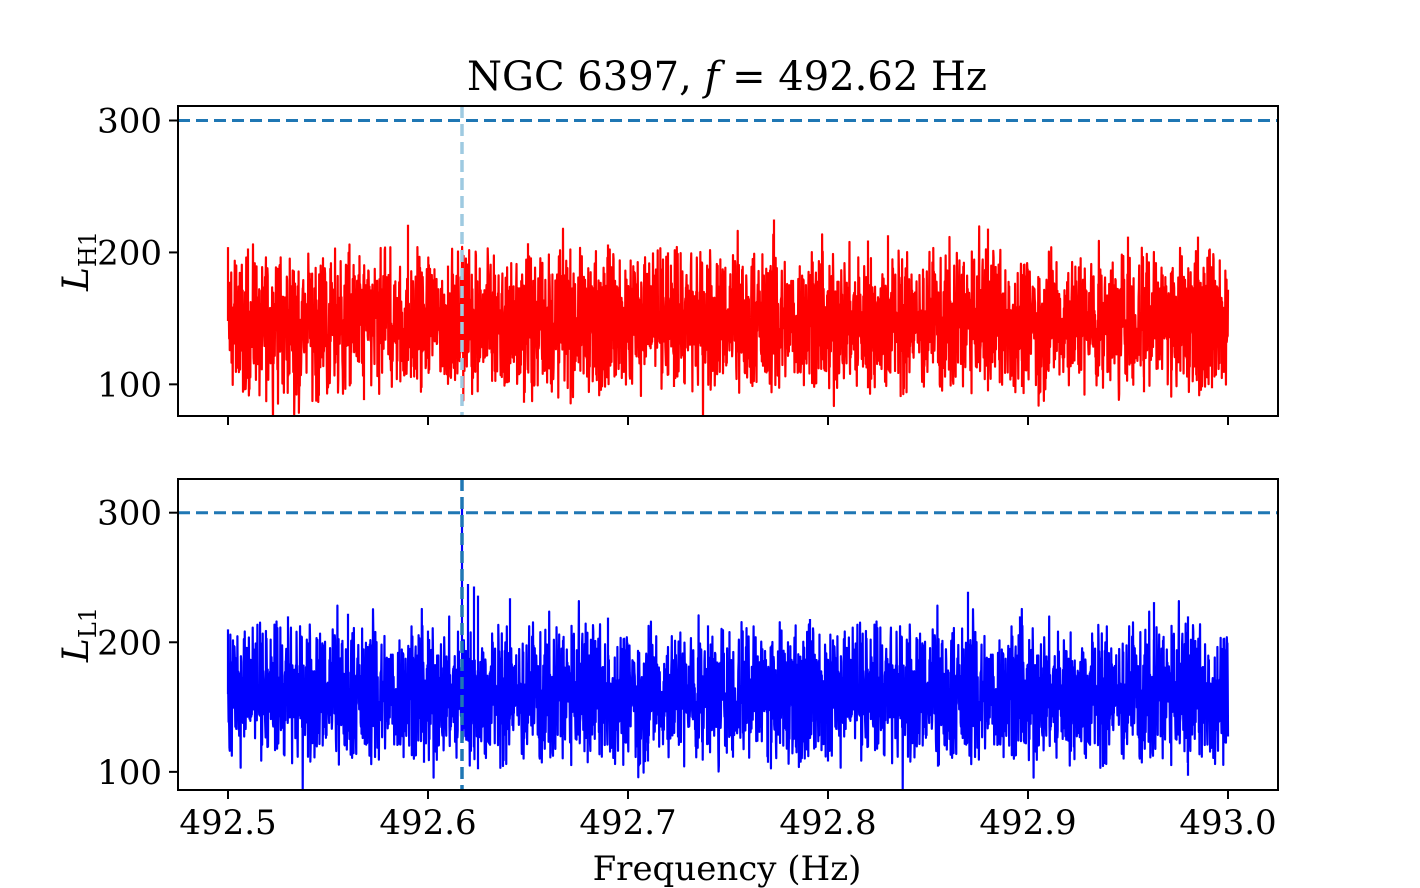 This screenshot has width=1420, height=888. What do you see at coordinates (427, 823) in the screenshot?
I see `x-tick-label: 492.6` at bounding box center [427, 823].